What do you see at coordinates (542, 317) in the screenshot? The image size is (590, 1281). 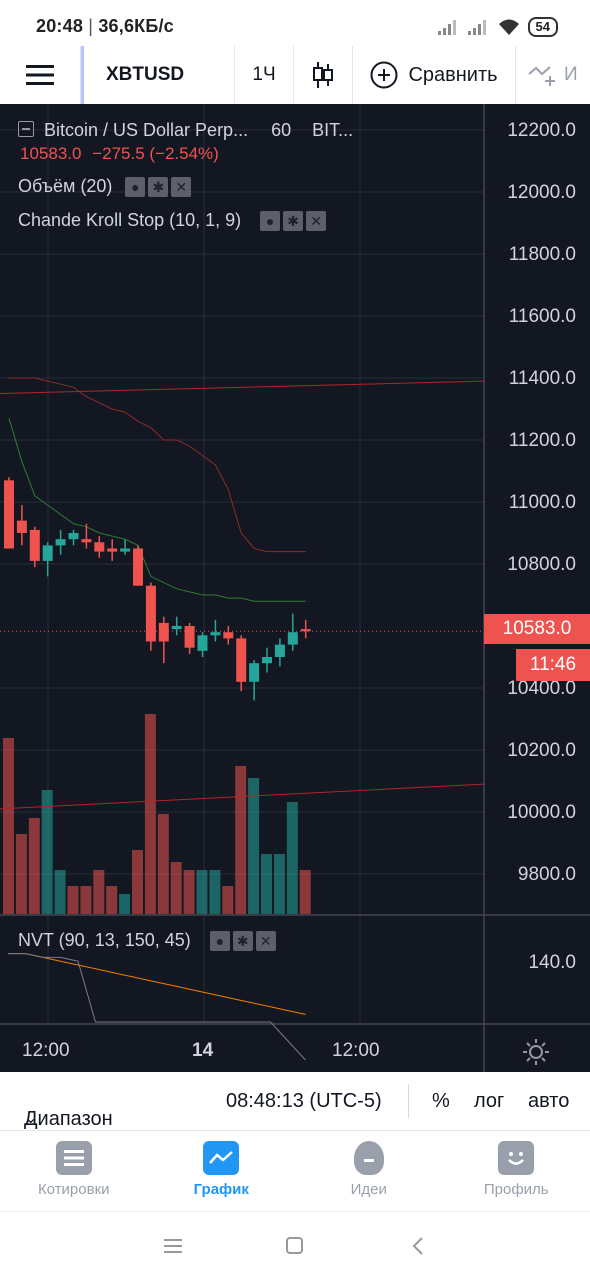 I see `price-tick: 11600.0` at bounding box center [542, 317].